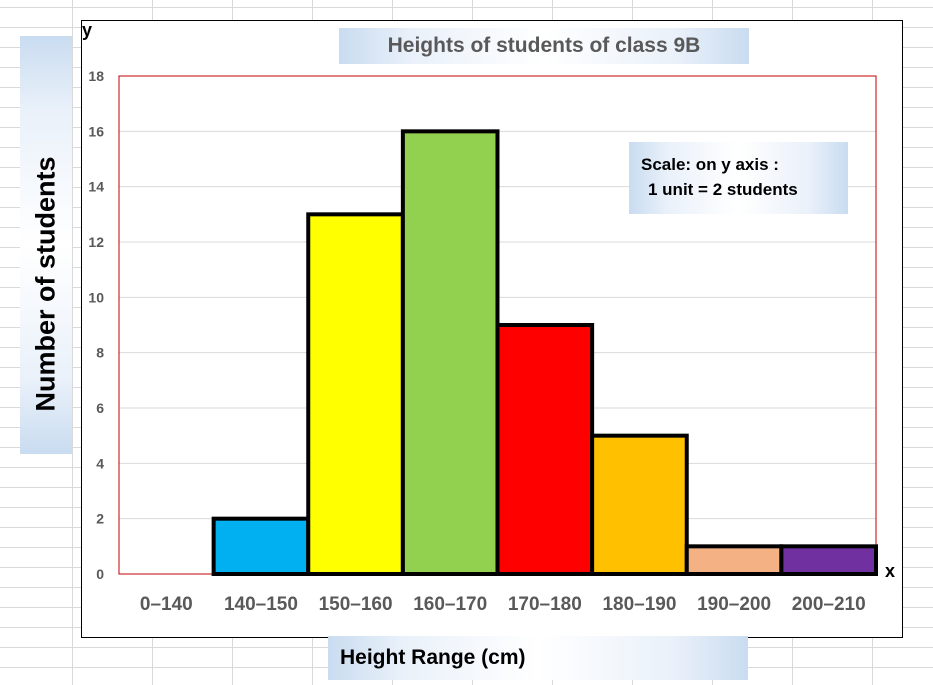 The height and width of the screenshot is (685, 933). I want to click on y-tick-labels: 0 2 4 6 8 10 12 14 16 18, so click(96, 325).